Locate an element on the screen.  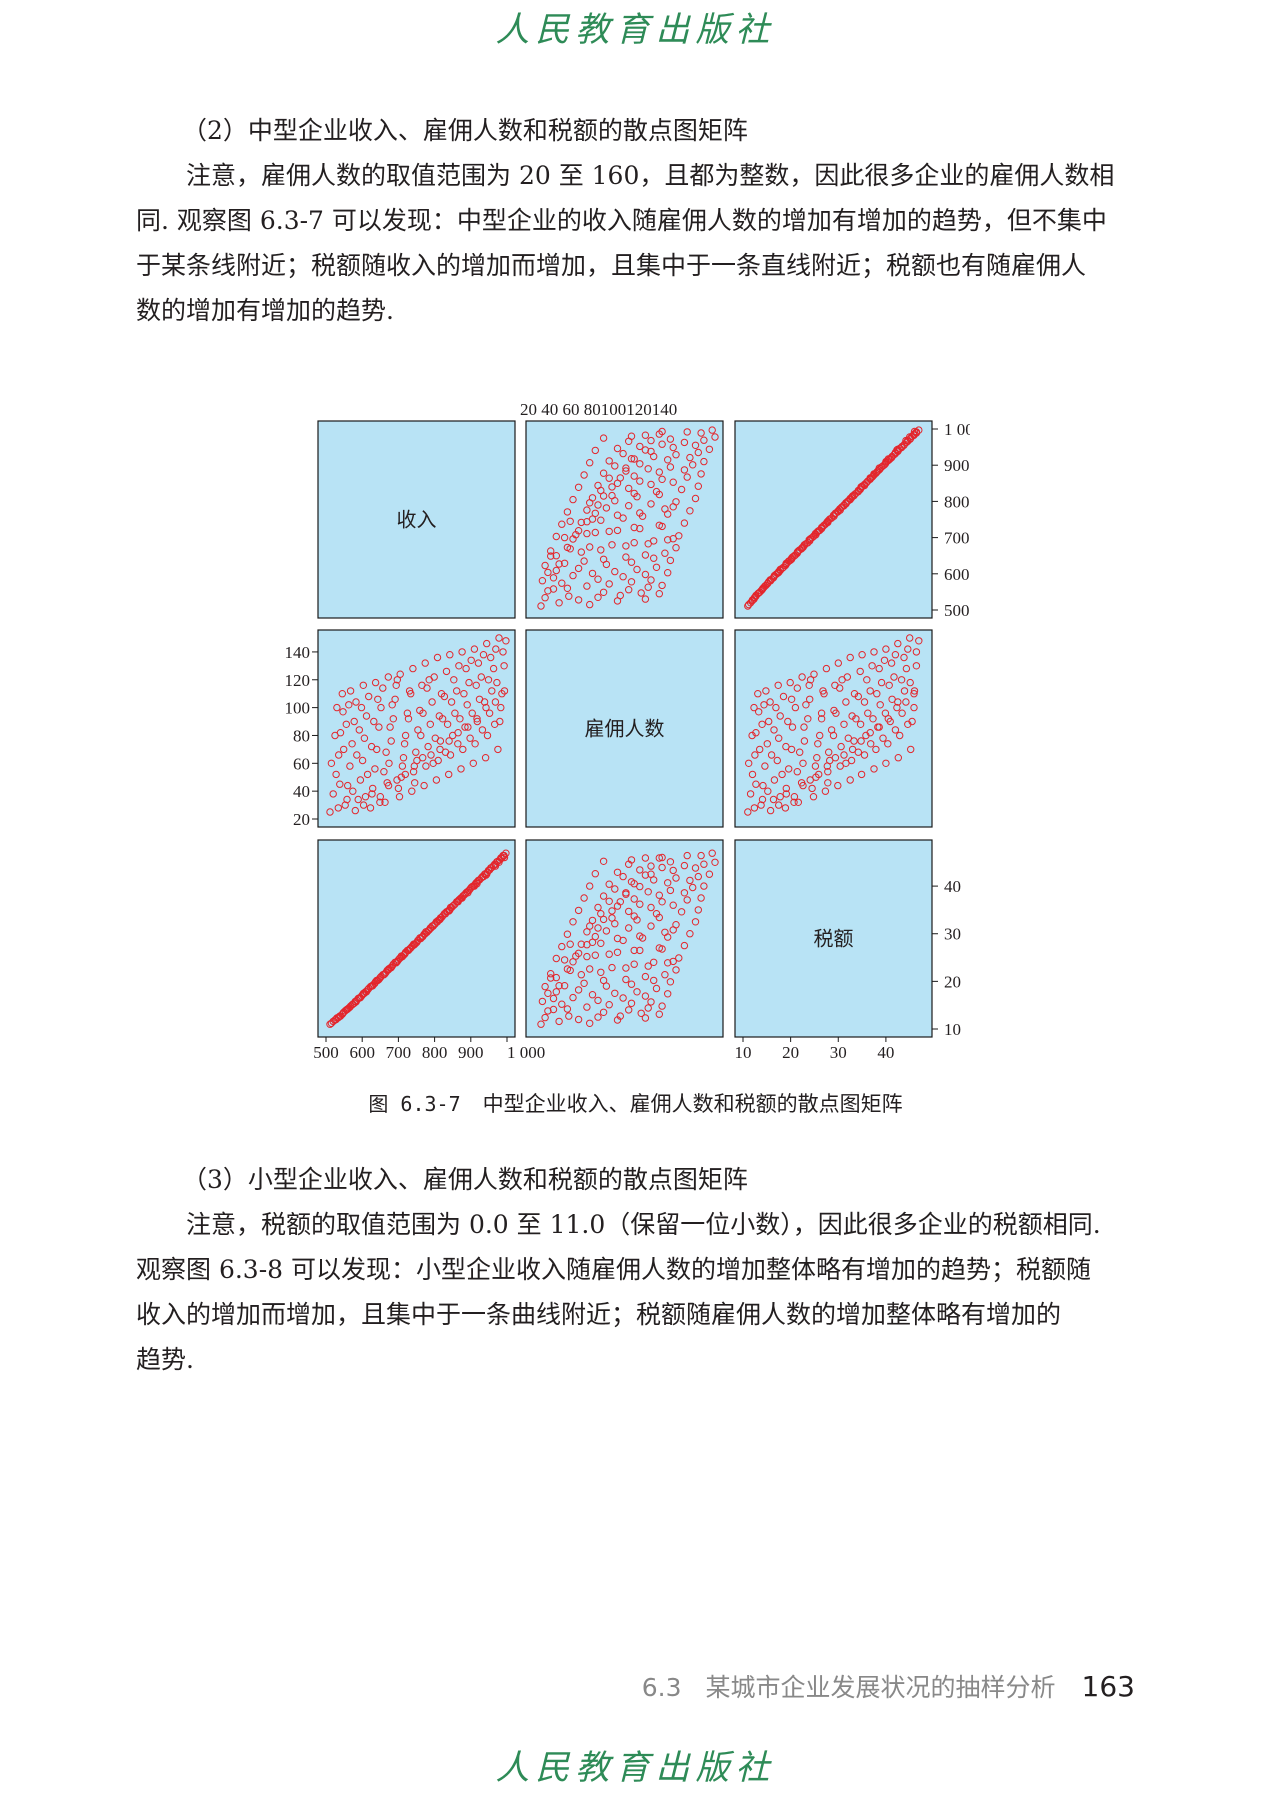
right-axis-tick-label: 40 is located at coordinates (952, 886).